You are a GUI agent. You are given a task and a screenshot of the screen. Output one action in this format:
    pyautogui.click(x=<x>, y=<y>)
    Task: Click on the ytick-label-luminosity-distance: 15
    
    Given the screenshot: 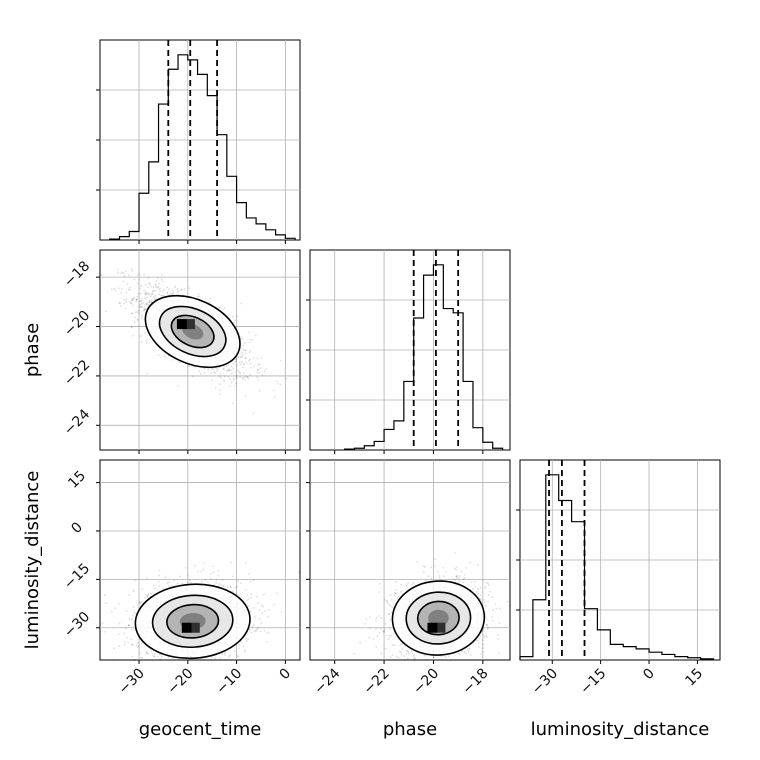 What is the action you would take?
    pyautogui.click(x=77, y=480)
    